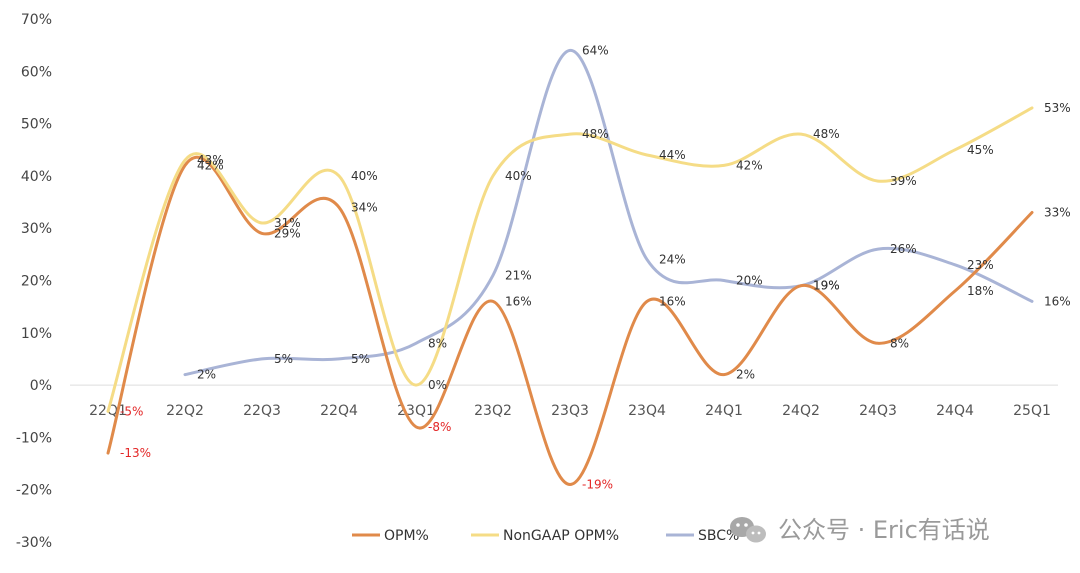 The width and height of the screenshot is (1080, 573). I want to click on data-label: 20%, so click(749, 281).